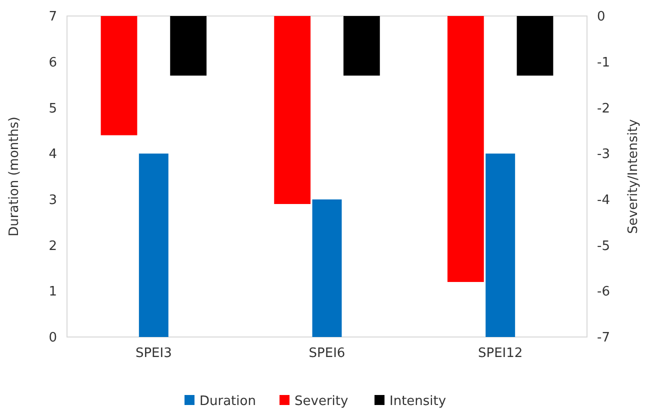 This screenshot has height=415, width=651. I want to click on legend-label: Intensity, so click(418, 401).